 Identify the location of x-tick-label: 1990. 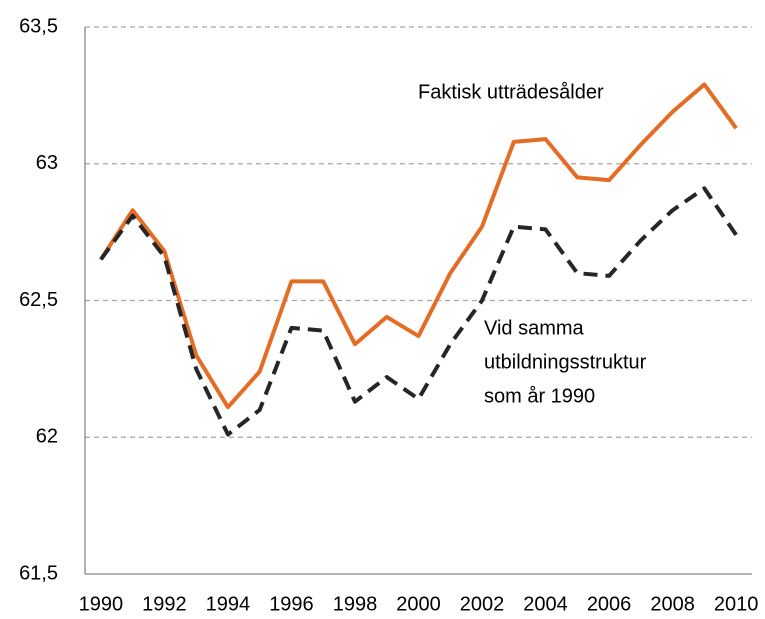
(101, 604).